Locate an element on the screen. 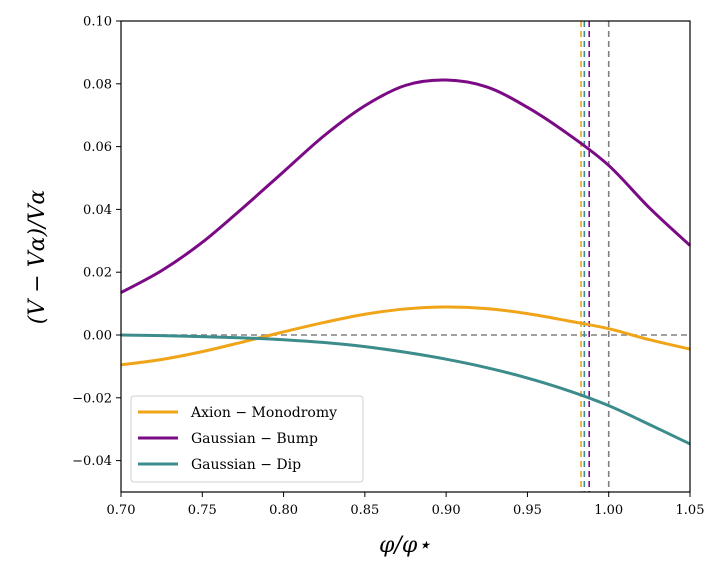 The image size is (720, 573). y-tick-label: −0.02 is located at coordinates (92, 398).